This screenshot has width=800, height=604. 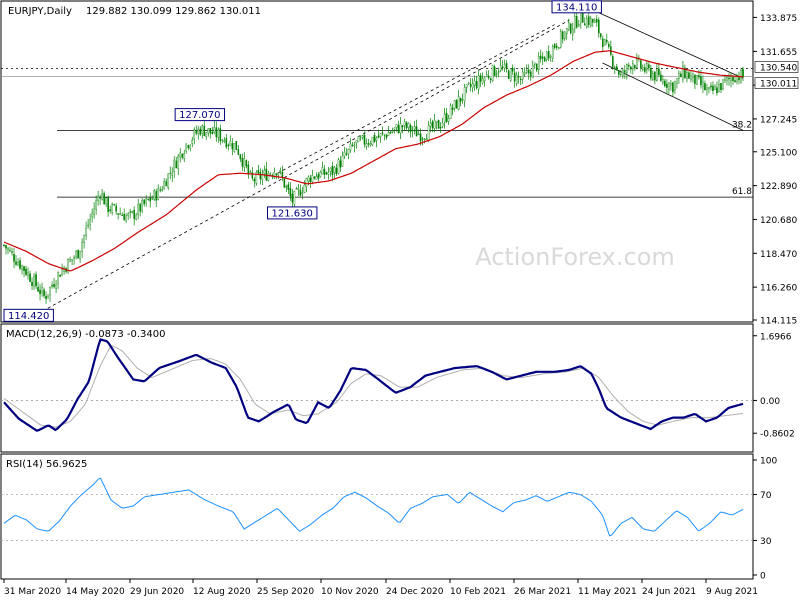 I want to click on price-tick-label: 133.875, so click(x=778, y=19).